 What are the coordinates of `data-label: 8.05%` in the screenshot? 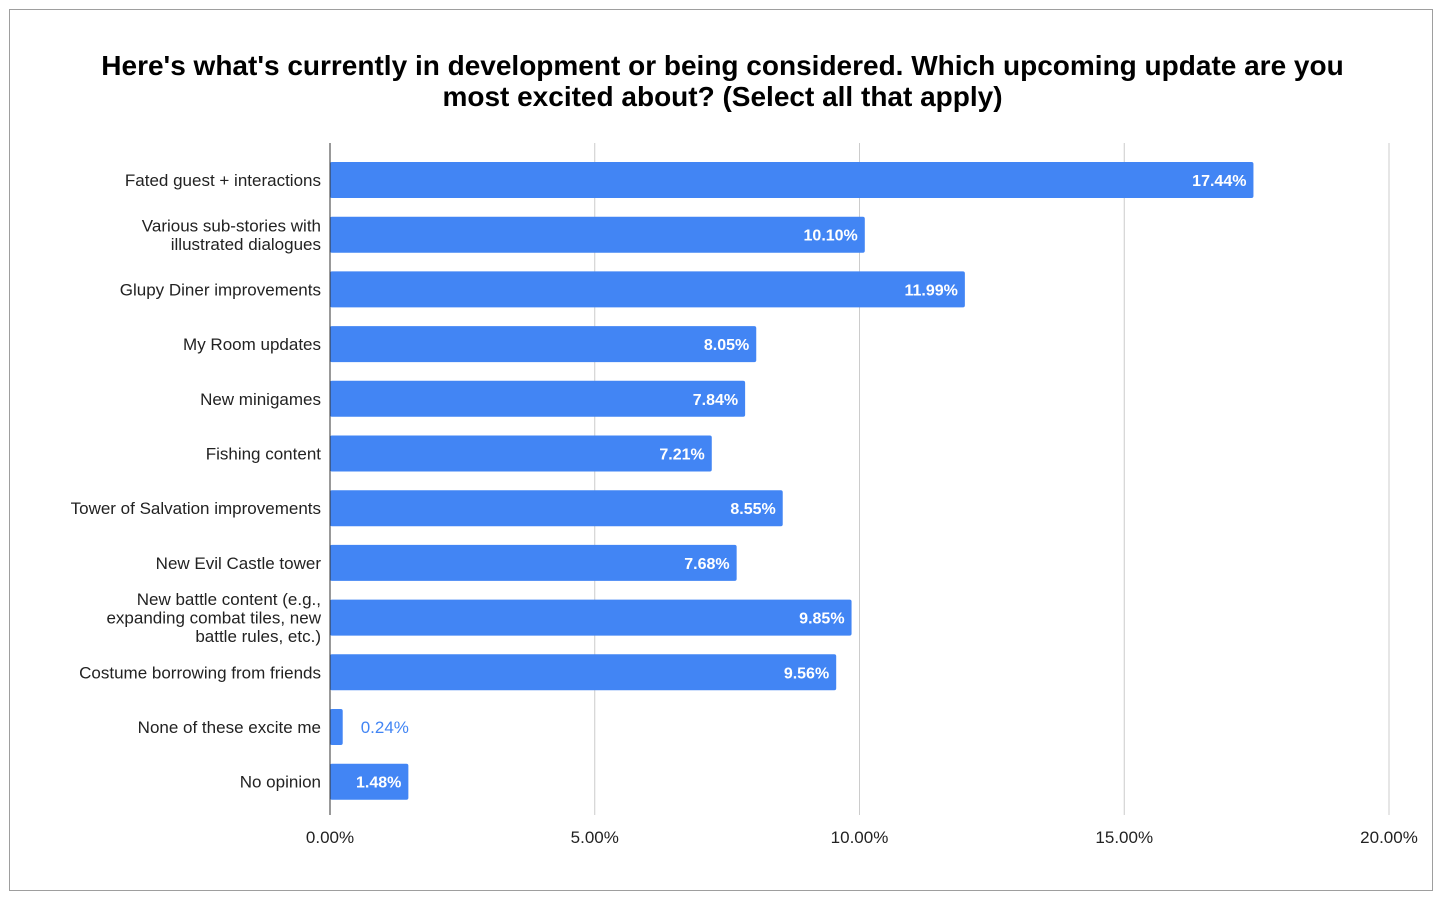 It's located at (726, 345).